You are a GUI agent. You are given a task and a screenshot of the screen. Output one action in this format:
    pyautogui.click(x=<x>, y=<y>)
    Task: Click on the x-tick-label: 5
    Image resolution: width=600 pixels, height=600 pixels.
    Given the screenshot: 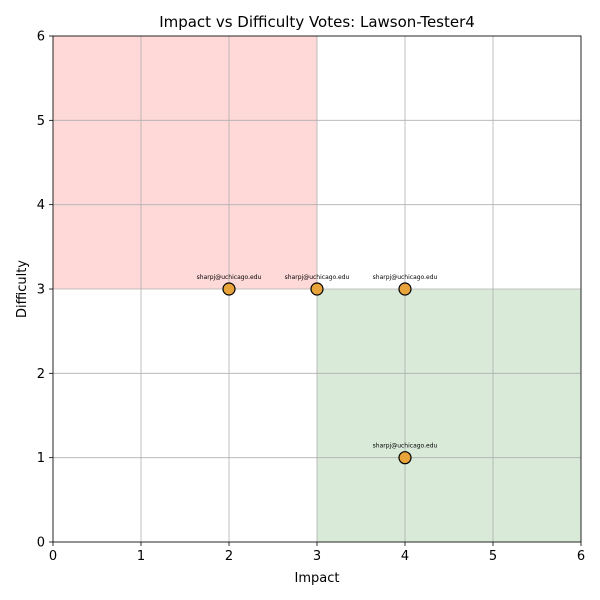 What is the action you would take?
    pyautogui.click(x=493, y=556)
    